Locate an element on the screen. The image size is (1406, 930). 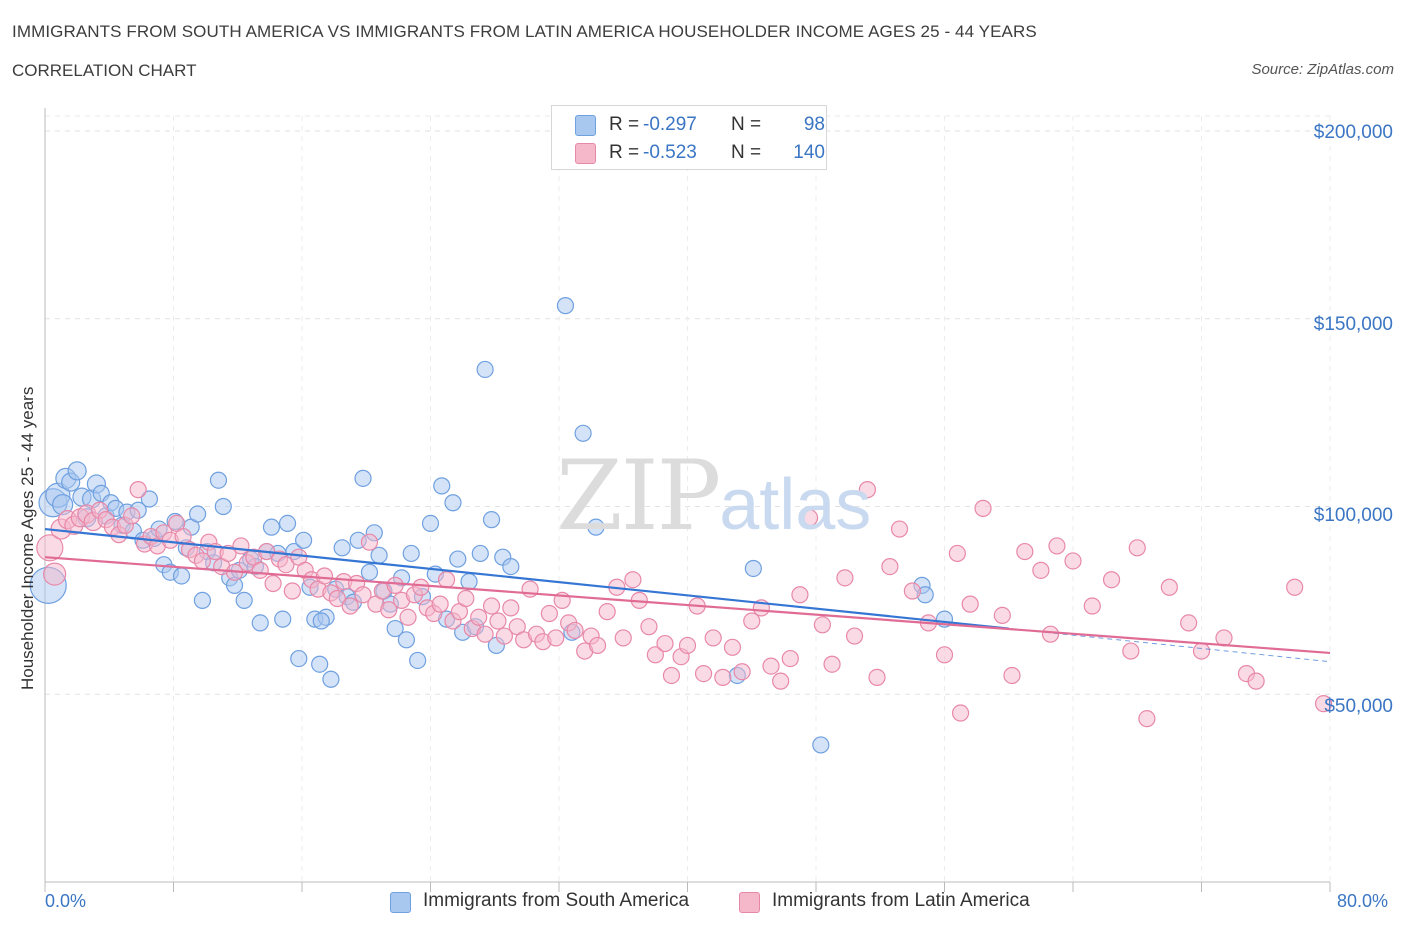
legend-n-value: 98 is located at coordinates (814, 124).